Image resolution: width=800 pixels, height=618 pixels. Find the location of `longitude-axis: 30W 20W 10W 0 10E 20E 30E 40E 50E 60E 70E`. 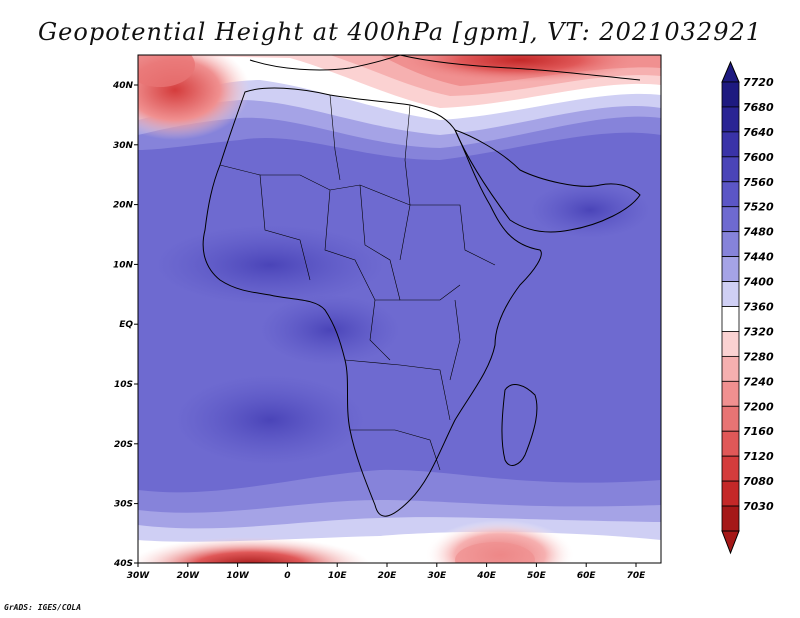

longitude-axis: 30W 20W 10W 0 10E 20E 30E 40E 50E 60E 70E is located at coordinates (386, 572).